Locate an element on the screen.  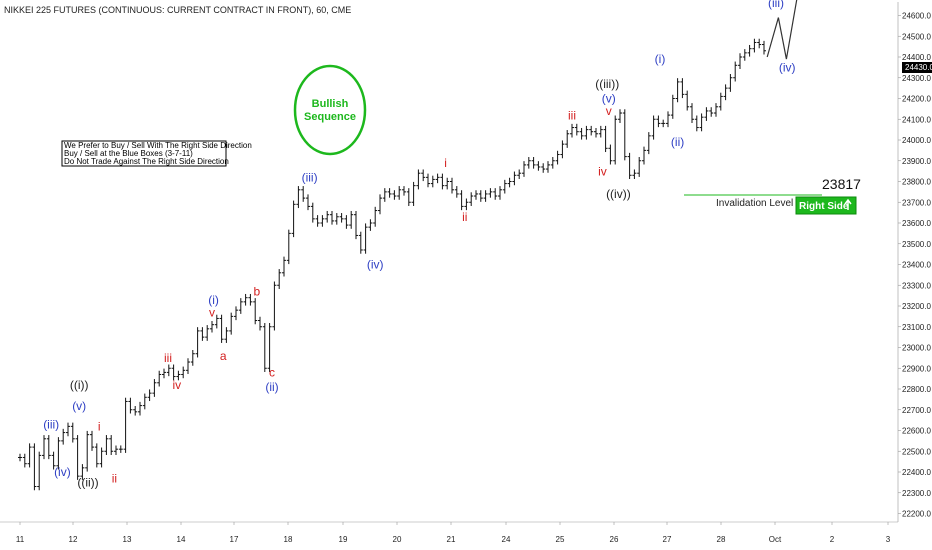
wave-label: ((i)) is located at coordinates (79, 385).